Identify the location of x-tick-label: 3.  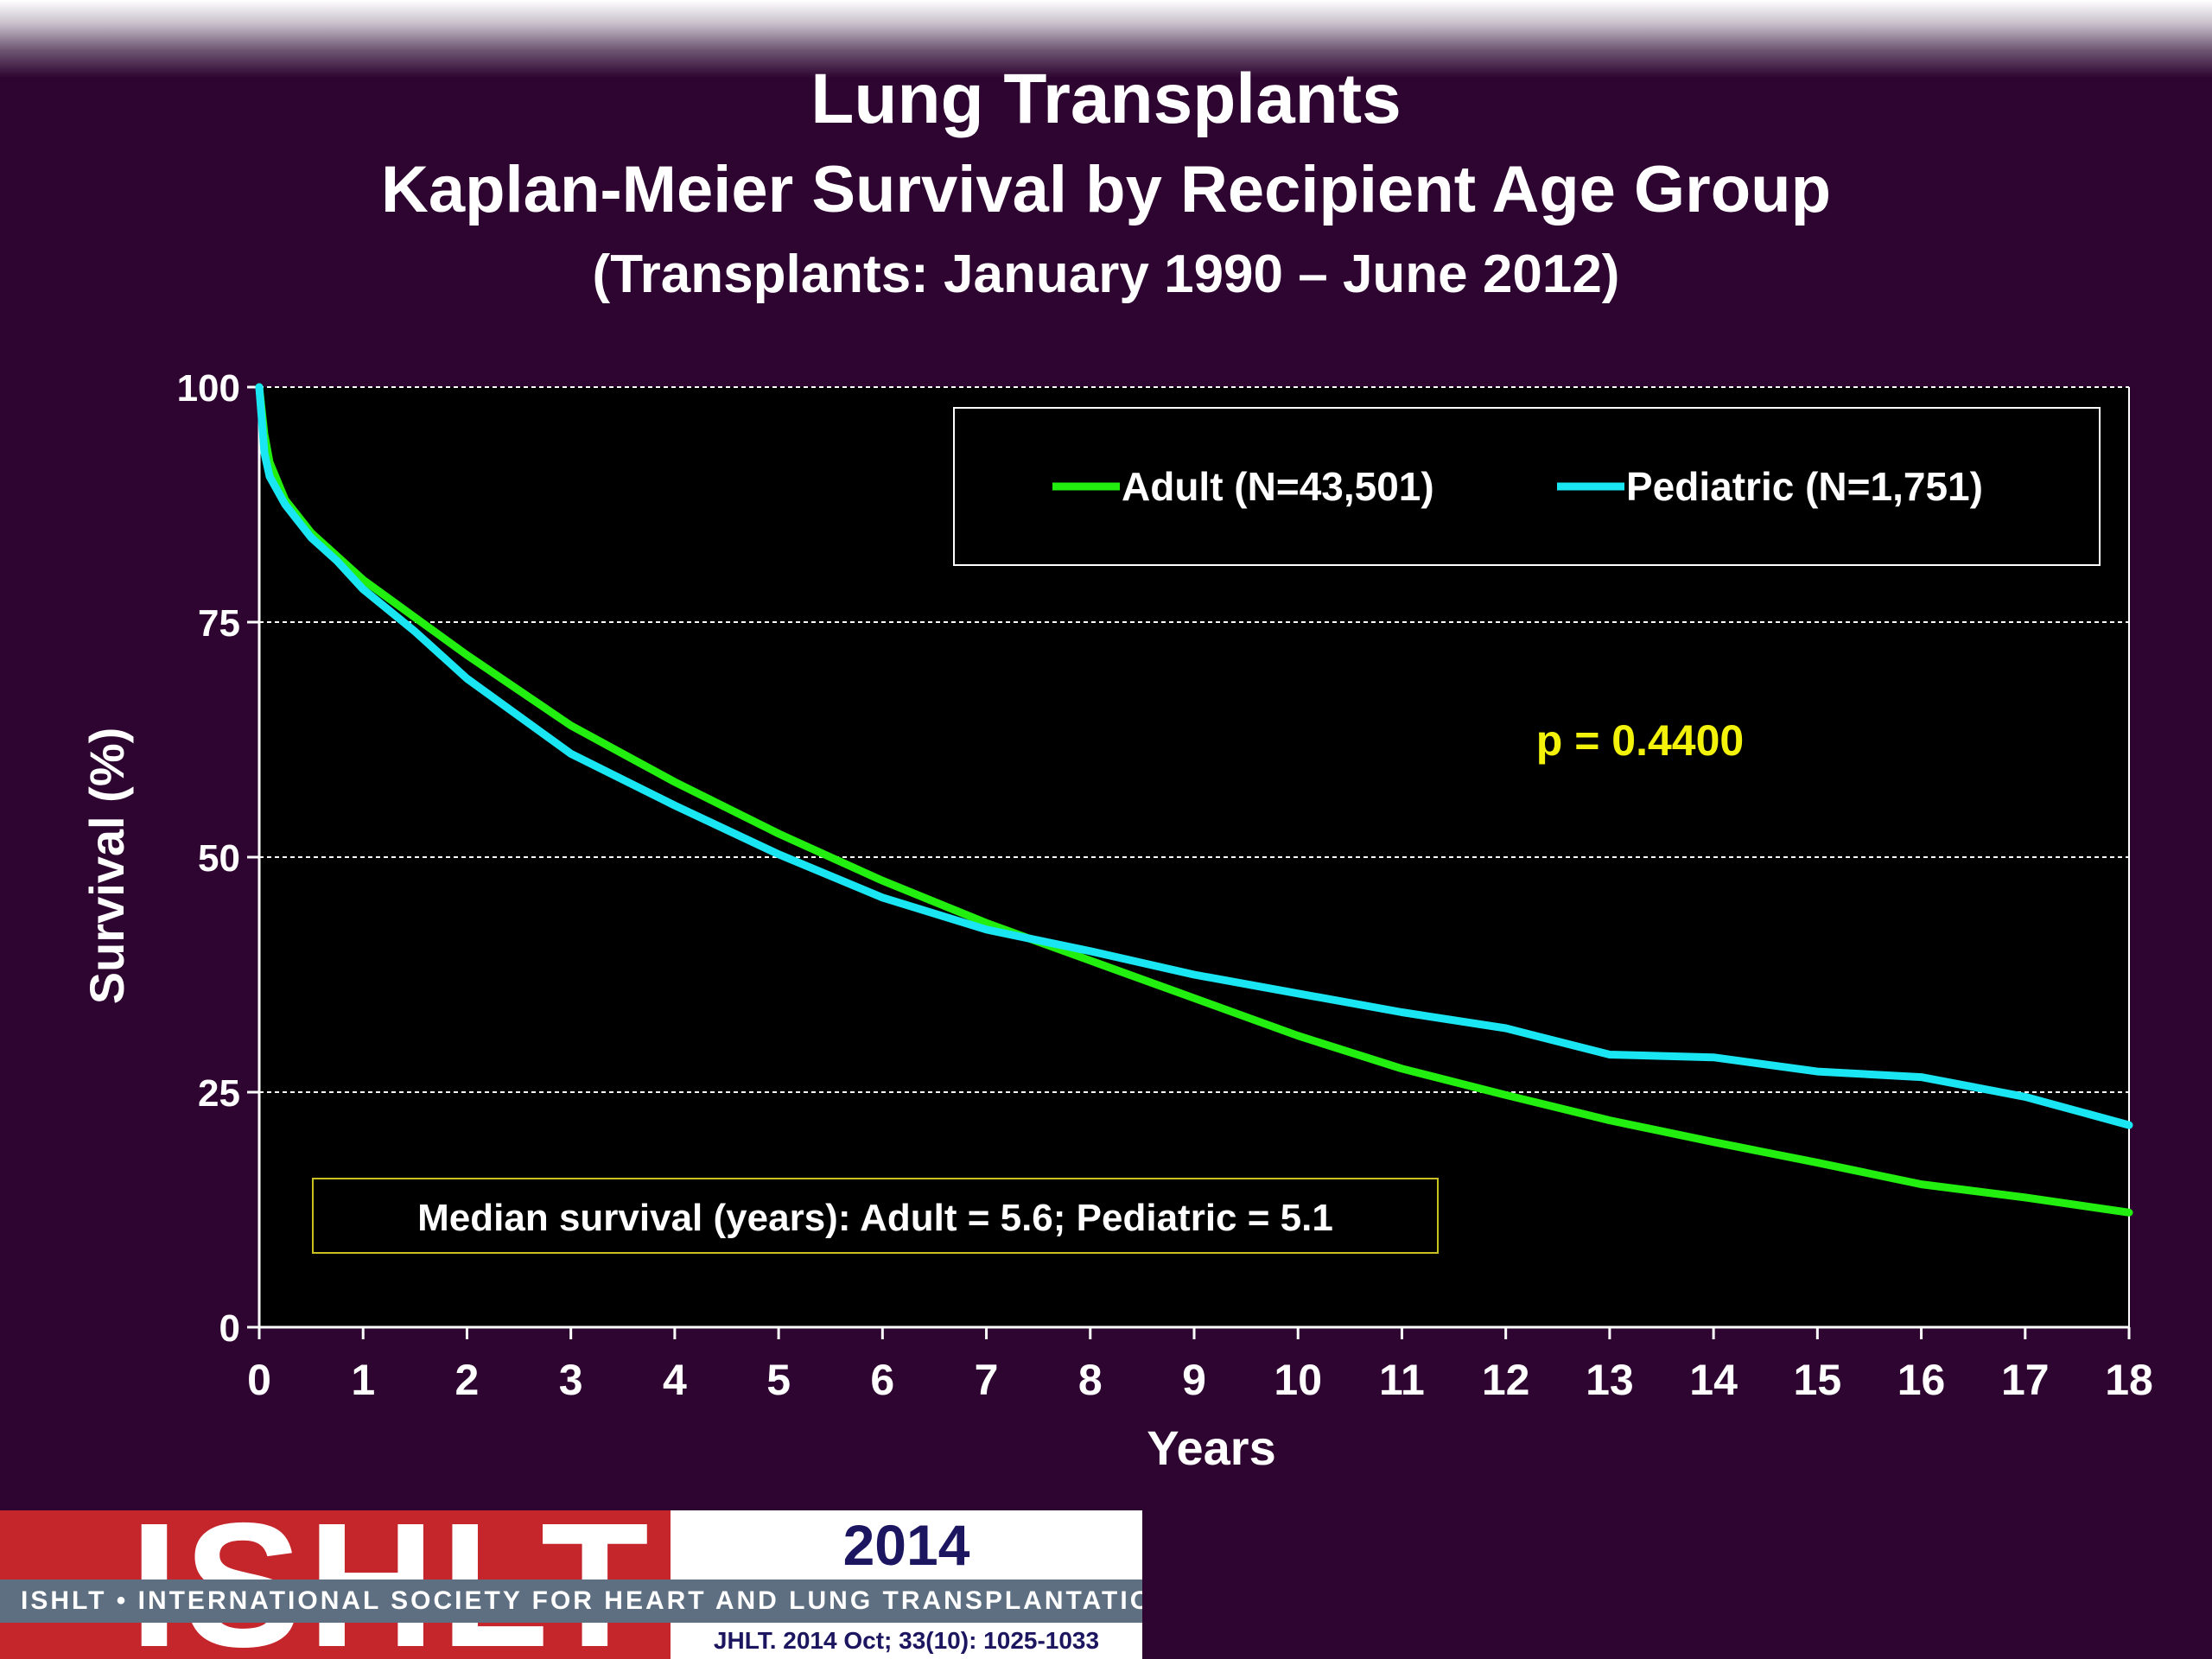
(571, 1380).